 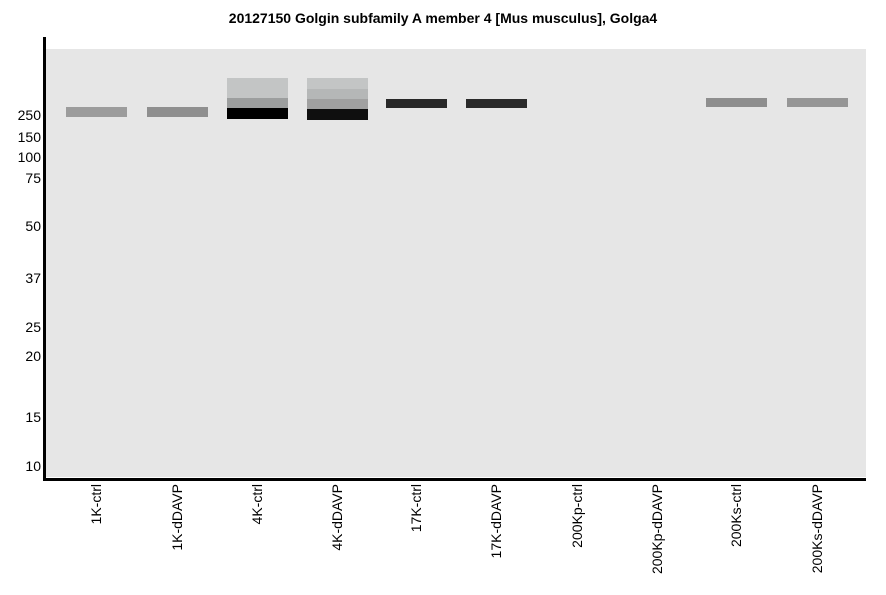 I want to click on lane-label: 17K-dDAVP, so click(x=496, y=521).